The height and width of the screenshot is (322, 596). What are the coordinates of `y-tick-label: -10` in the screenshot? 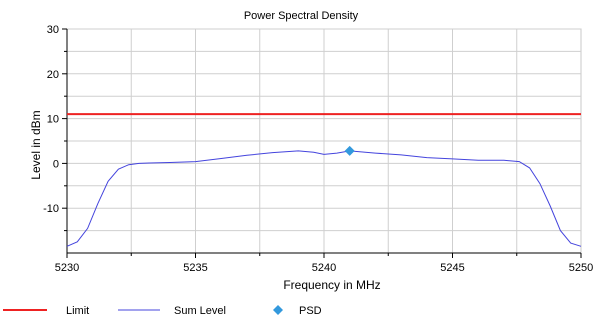 It's located at (51, 209).